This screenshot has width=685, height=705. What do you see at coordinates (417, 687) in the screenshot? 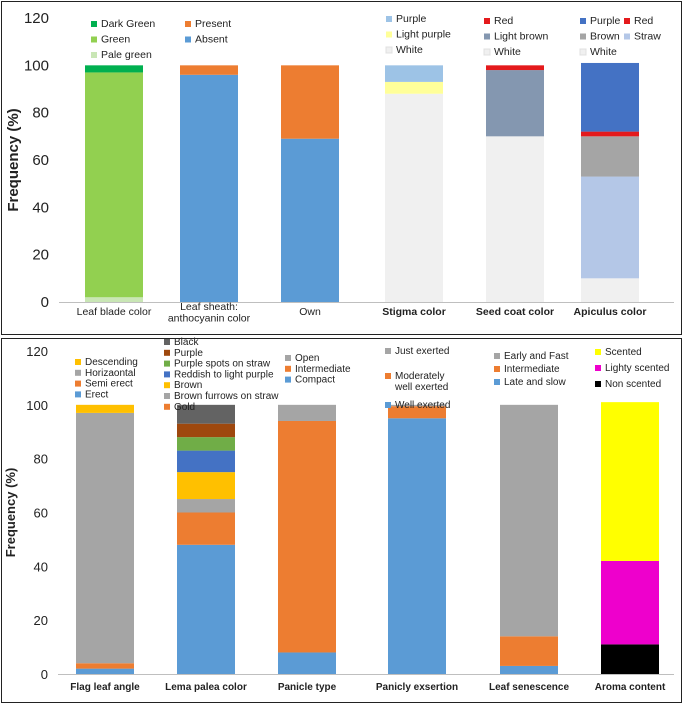
I see `category-label: Panicly exsertion` at bounding box center [417, 687].